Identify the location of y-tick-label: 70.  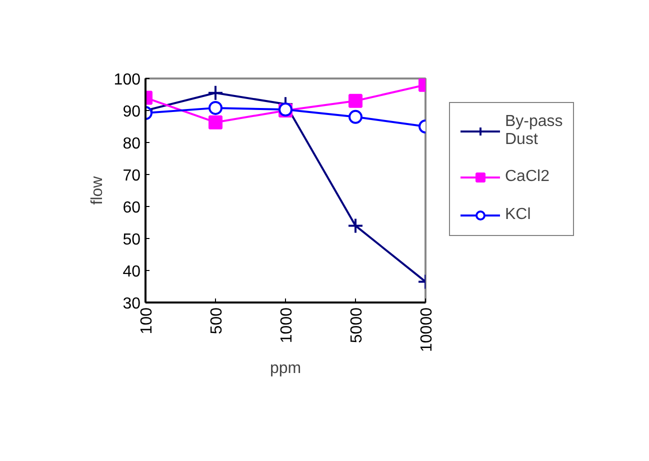
(131, 176).